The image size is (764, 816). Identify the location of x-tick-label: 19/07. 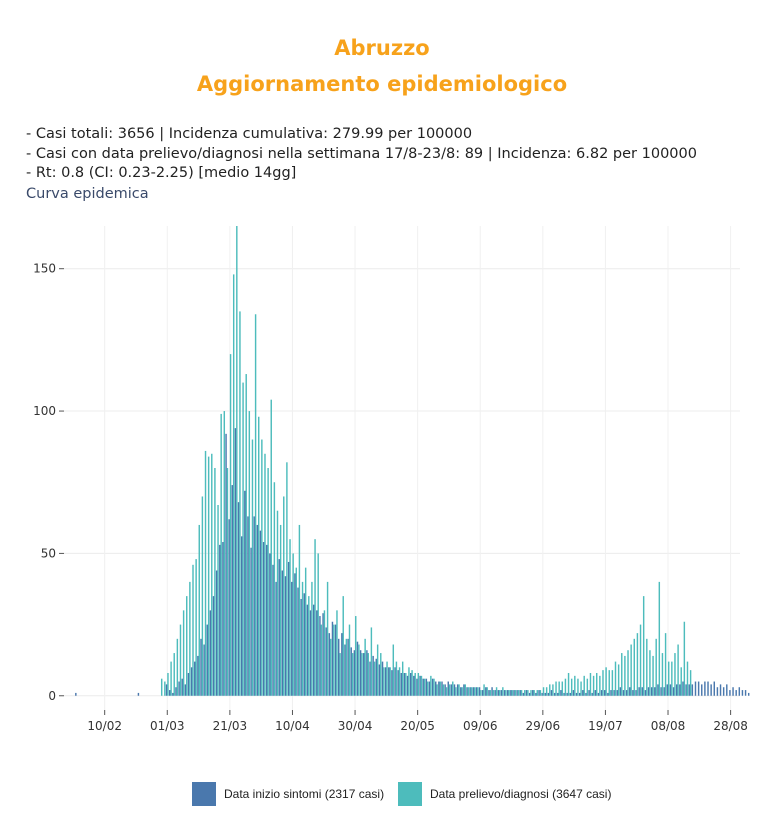
(605, 726).